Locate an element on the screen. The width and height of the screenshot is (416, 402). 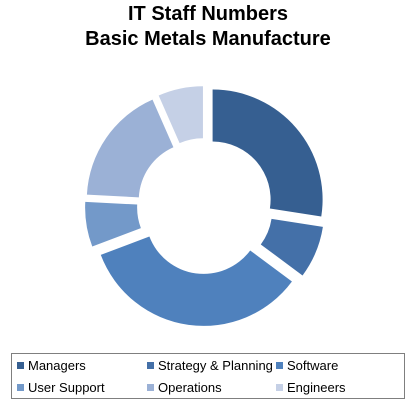
slice-managers is located at coordinates (267, 153).